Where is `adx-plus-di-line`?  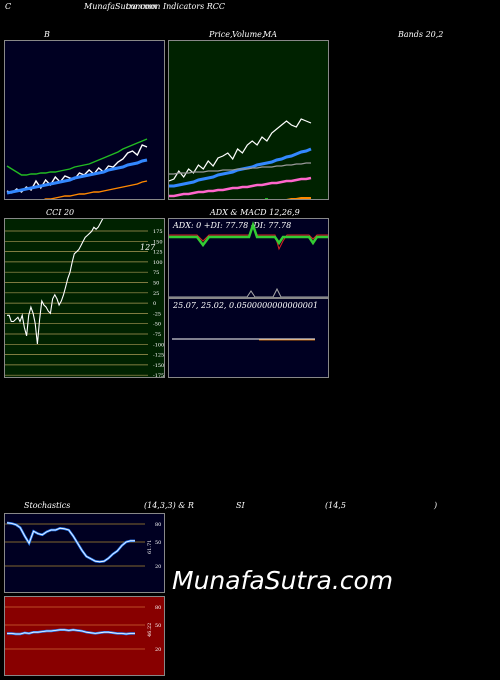 adx-plus-di-line is located at coordinates (248, 234).